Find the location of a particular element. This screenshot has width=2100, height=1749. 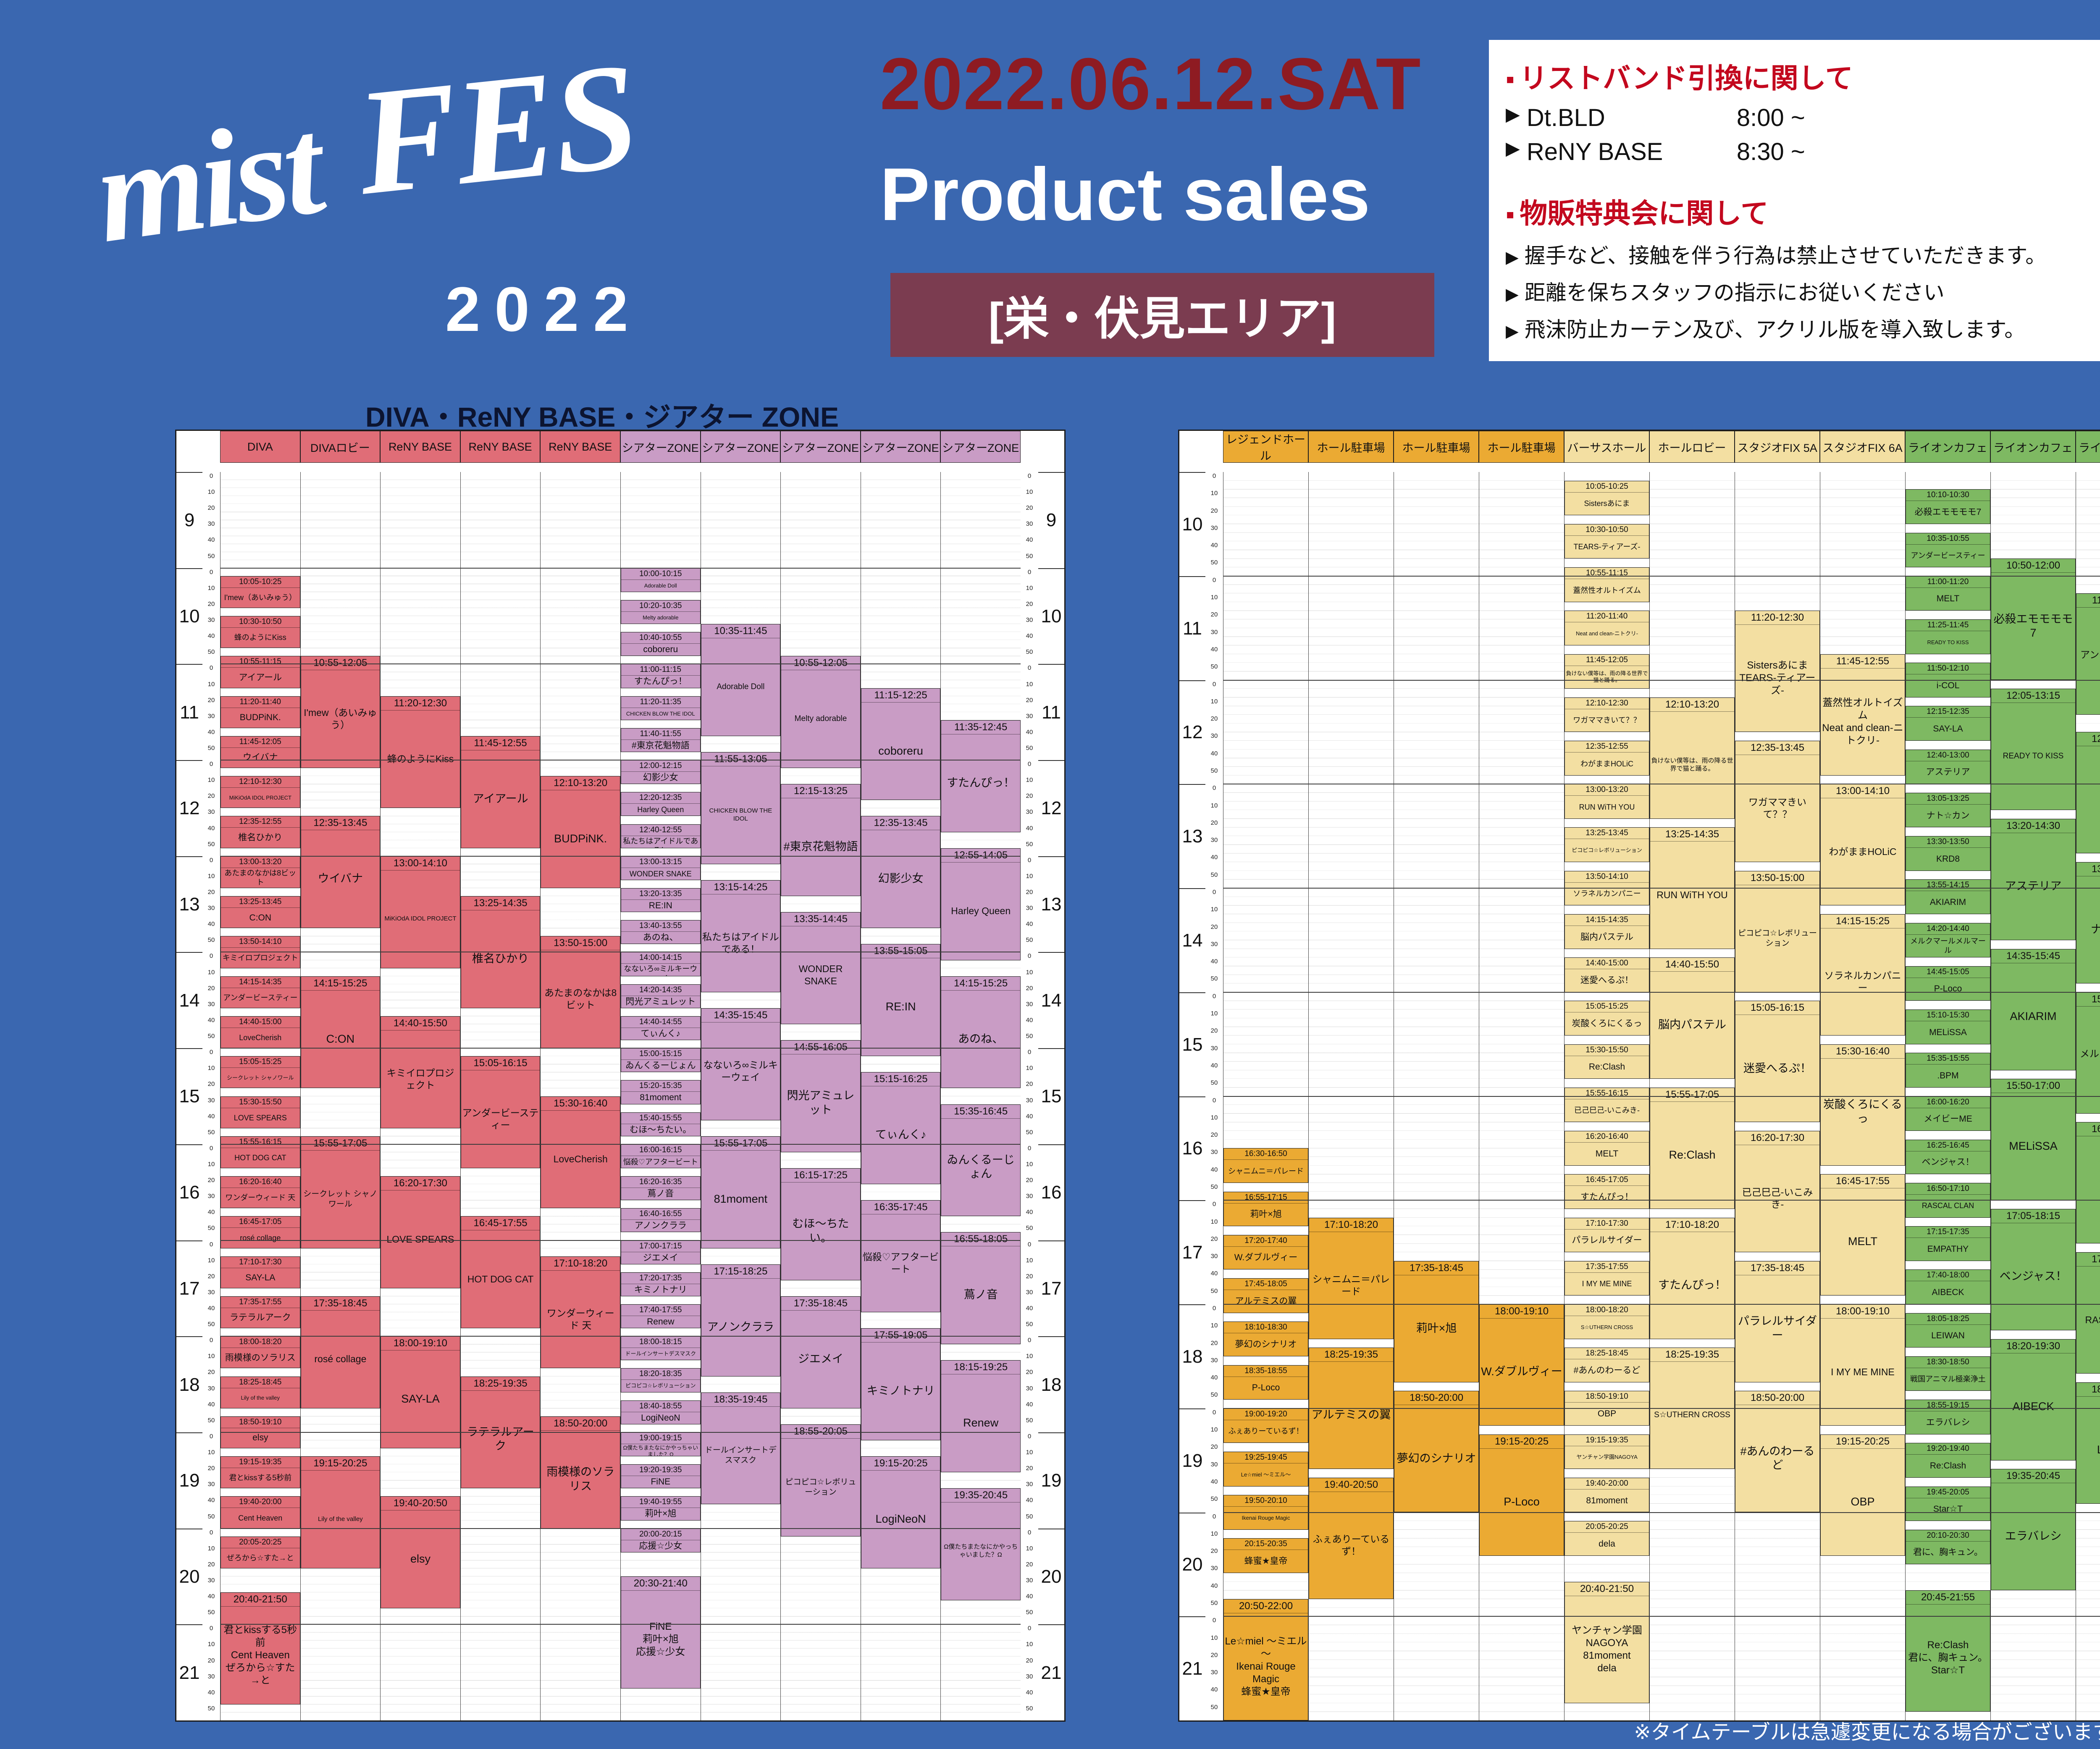

event-time: 19:35-20:45 is located at coordinates (980, 1496).